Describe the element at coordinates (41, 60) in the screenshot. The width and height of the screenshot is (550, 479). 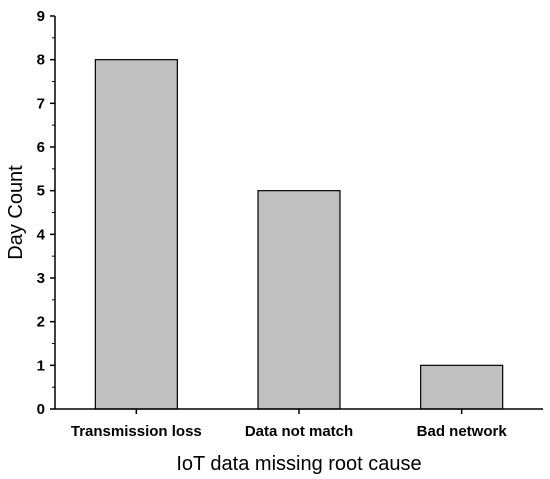
I see `y-tick-label: 8` at that location.